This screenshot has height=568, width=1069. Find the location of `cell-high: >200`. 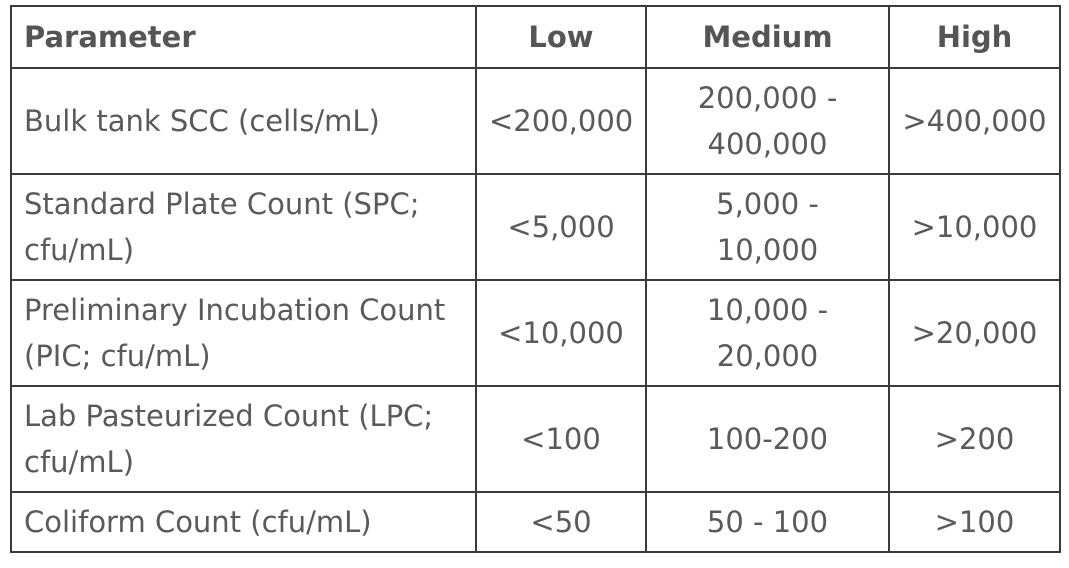

cell-high: >200 is located at coordinates (974, 439).